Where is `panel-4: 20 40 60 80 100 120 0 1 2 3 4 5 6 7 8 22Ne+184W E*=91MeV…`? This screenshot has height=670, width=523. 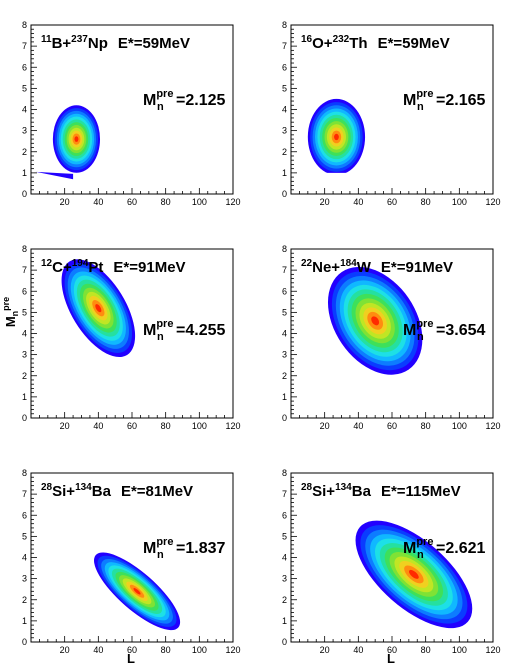 panel-4: 20 40 60 80 100 120 0 1 2 3 4 5 6 7 8 22Ne+184W E*=91MeV… is located at coordinates (391, 337).